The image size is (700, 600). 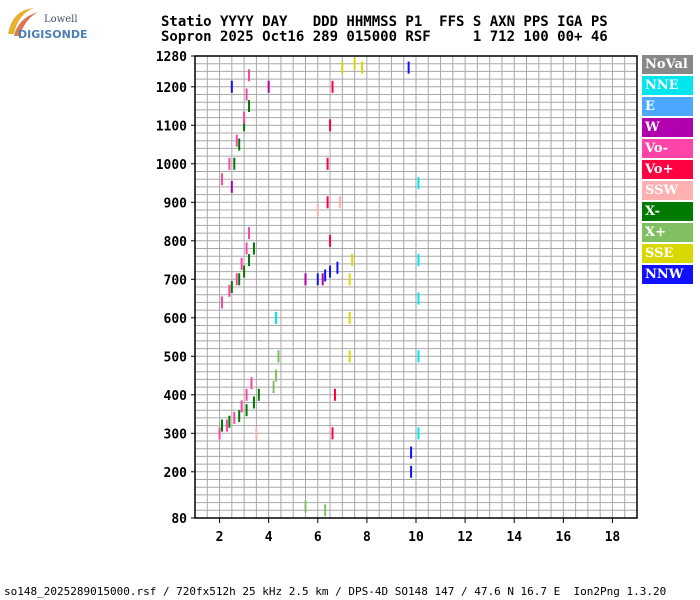 I want to click on legend-item-nne: NNE, so click(x=667, y=85).